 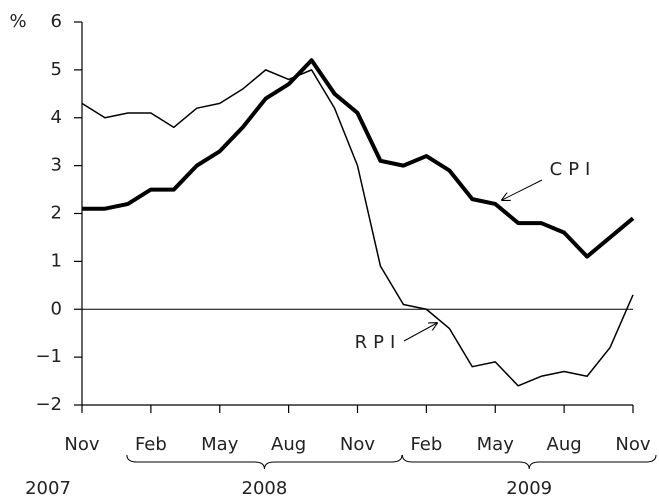 I want to click on y-tick-label: 4, so click(x=56, y=117).